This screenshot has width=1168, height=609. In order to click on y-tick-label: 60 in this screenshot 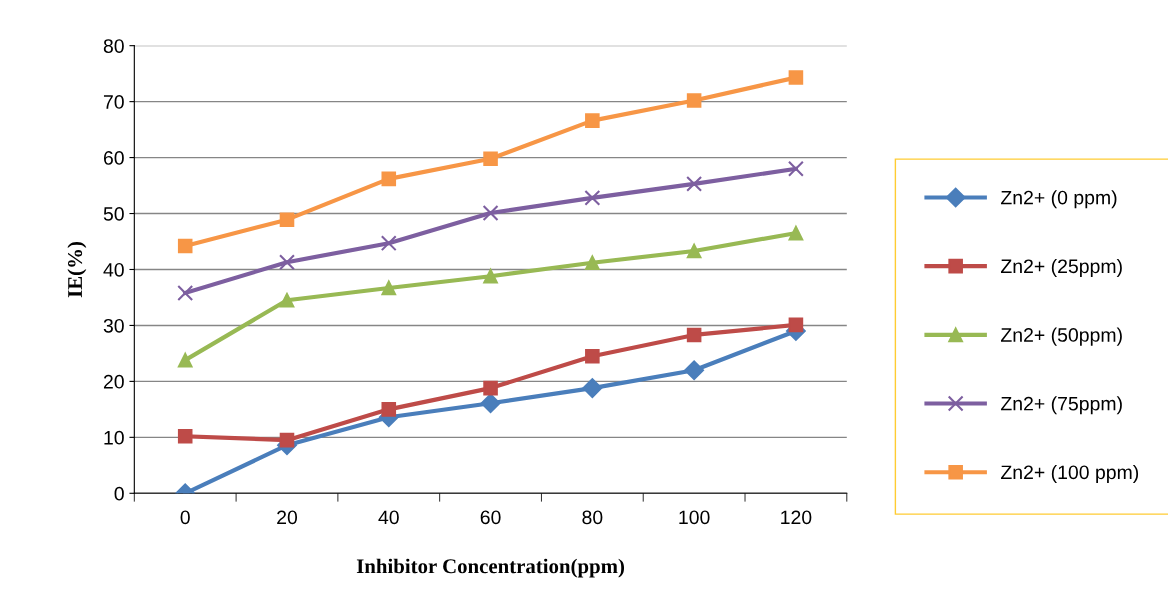, I will do `click(113, 158)`.